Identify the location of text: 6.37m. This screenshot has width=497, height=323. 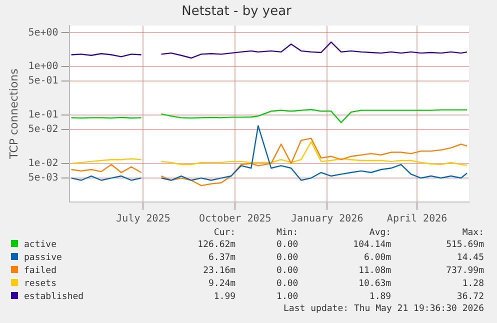
(222, 258).